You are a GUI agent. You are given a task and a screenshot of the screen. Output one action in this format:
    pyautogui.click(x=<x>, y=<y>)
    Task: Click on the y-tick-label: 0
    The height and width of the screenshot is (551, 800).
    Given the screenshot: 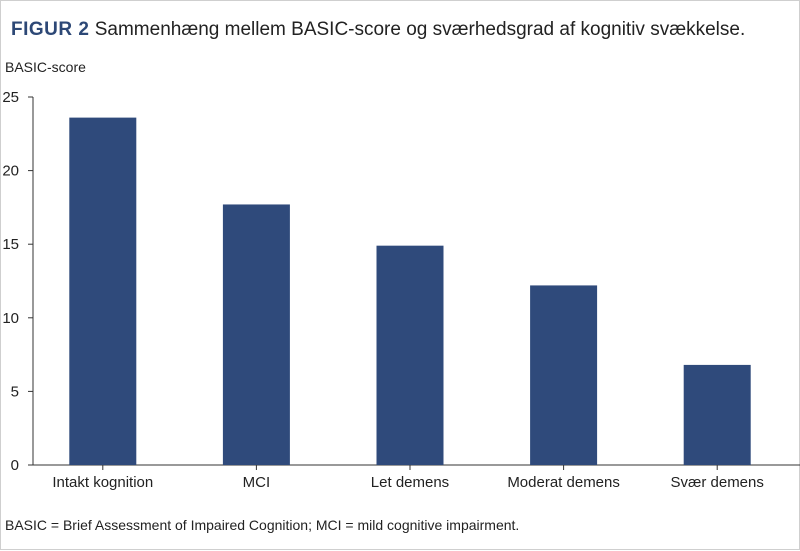 What is the action you would take?
    pyautogui.click(x=15, y=465)
    